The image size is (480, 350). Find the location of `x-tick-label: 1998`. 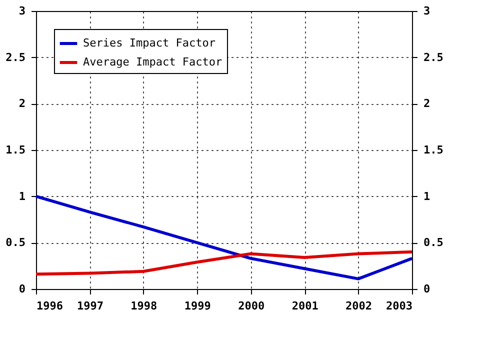

x-tick-label: 1998 is located at coordinates (144, 306).